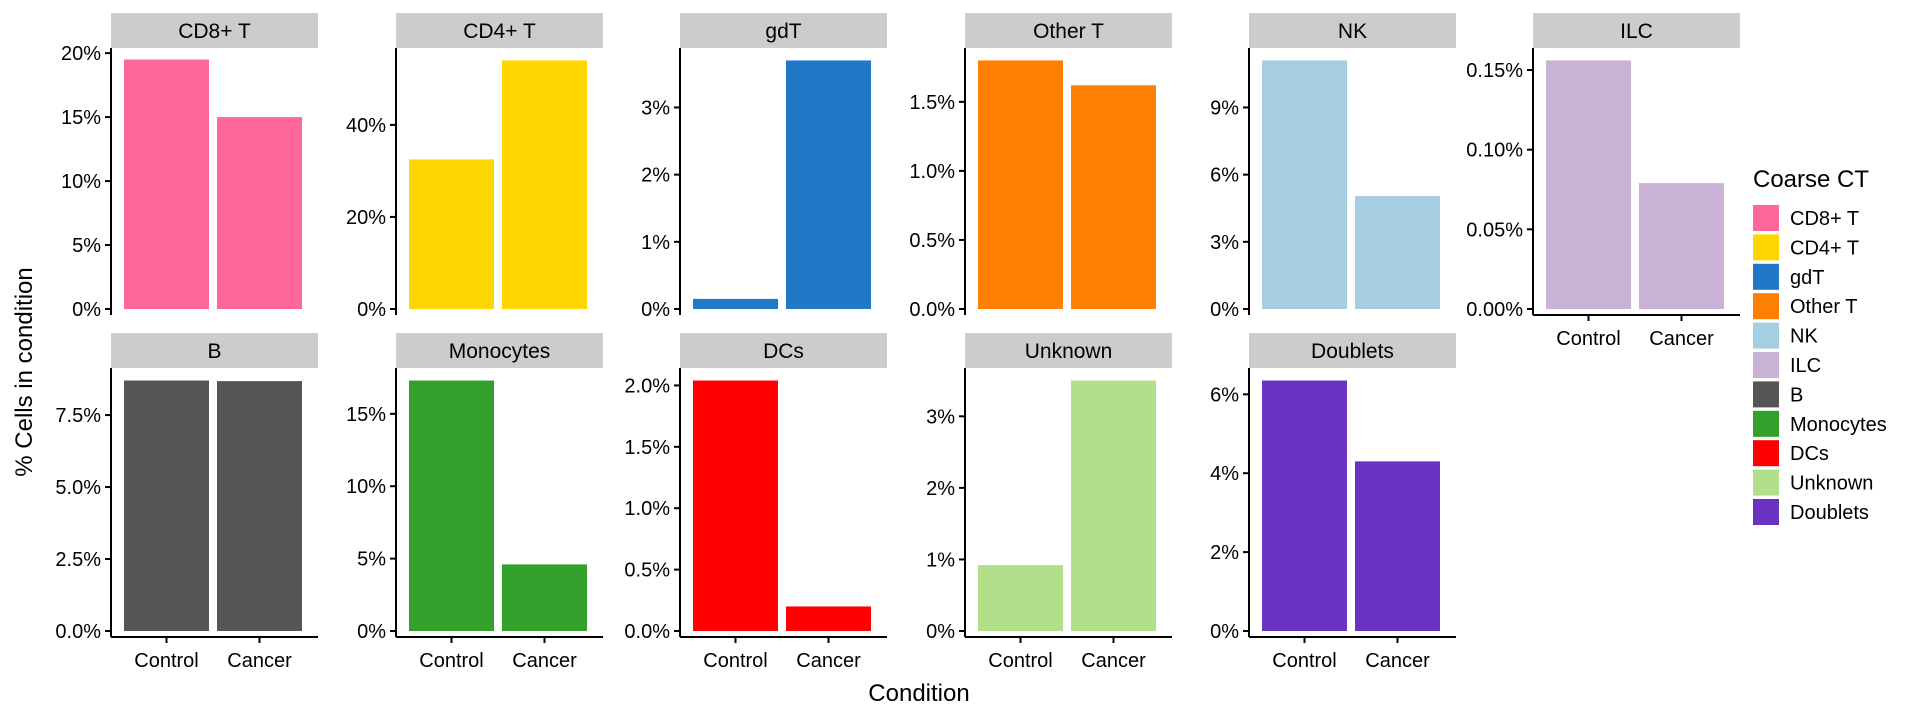 This screenshot has width=1920, height=725. Describe the element at coordinates (1224, 553) in the screenshot. I see `y-tick-label-doublets: 2%` at that location.